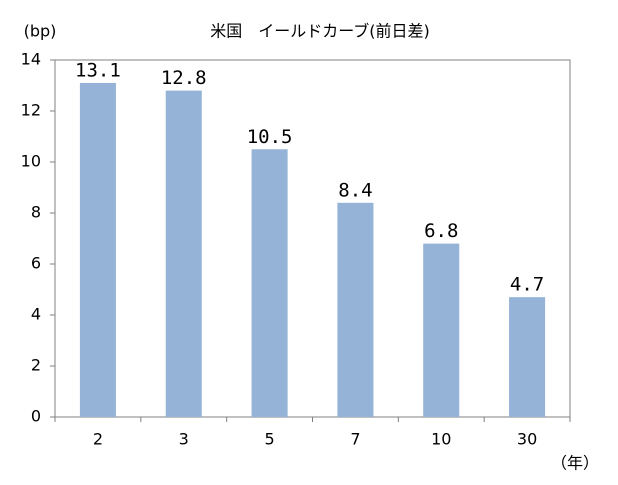 This screenshot has width=618, height=485. Describe the element at coordinates (441, 439) in the screenshot. I see `x-tick-label: 10` at that location.